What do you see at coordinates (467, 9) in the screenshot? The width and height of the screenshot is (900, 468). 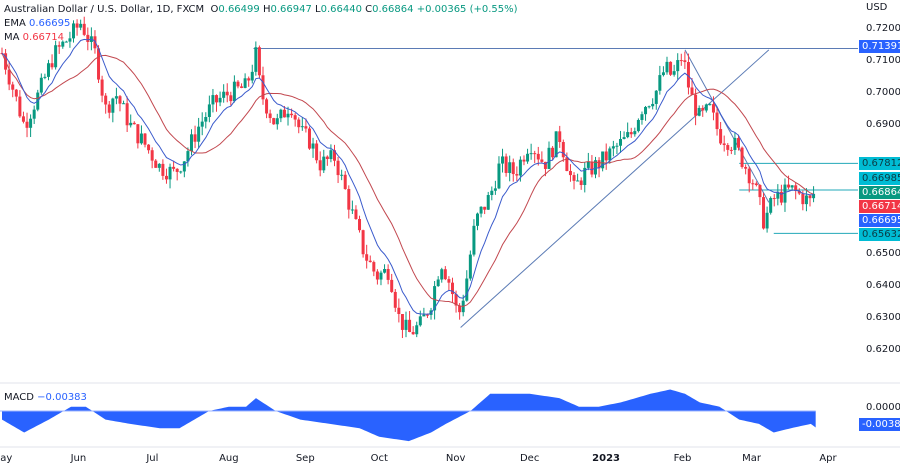 I see `change-value: +0.00365 (+0.55%)` at bounding box center [467, 9].